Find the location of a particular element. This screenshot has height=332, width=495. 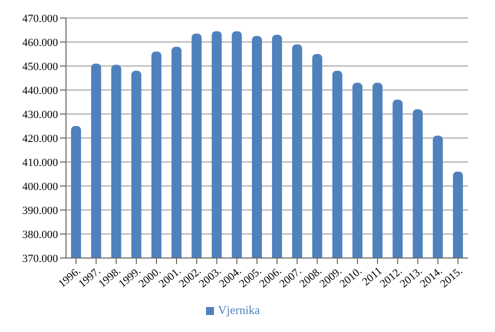

y-tick-label: 440.000 is located at coordinates (40, 90).